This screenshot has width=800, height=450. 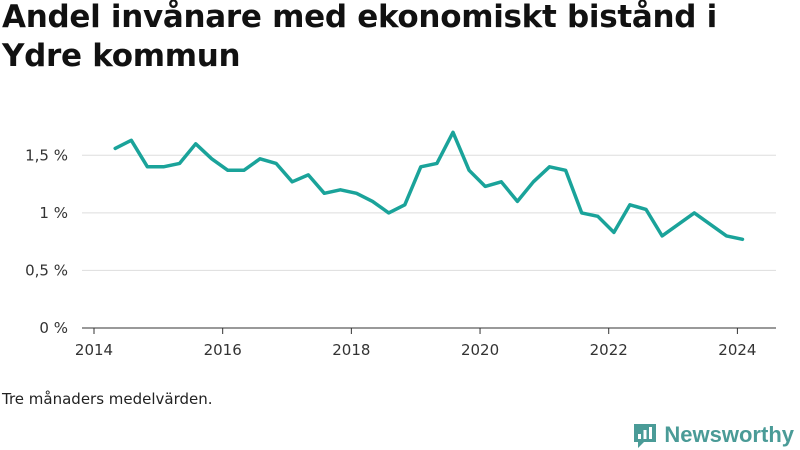 I want to click on y-tick-label: 0,5 %, so click(x=46, y=270).